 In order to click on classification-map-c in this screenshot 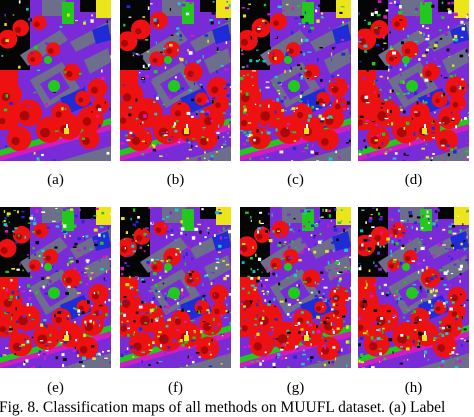, I will do `click(295, 80)`.